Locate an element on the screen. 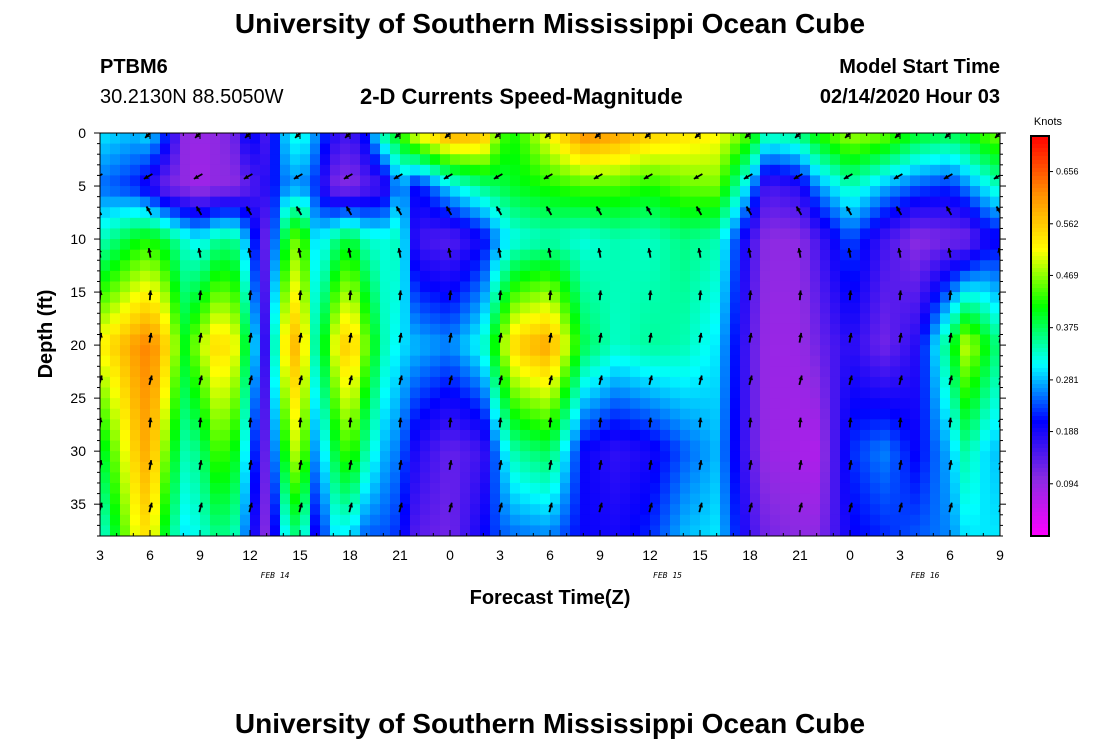  model-start-label: Model Start Time is located at coordinates (919, 67).